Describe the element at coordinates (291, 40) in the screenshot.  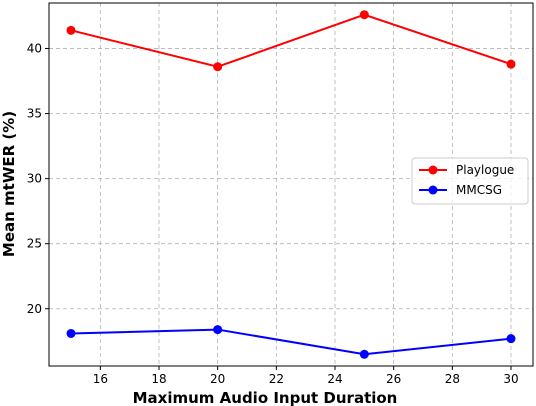
I see `series-line-playlogue` at that location.